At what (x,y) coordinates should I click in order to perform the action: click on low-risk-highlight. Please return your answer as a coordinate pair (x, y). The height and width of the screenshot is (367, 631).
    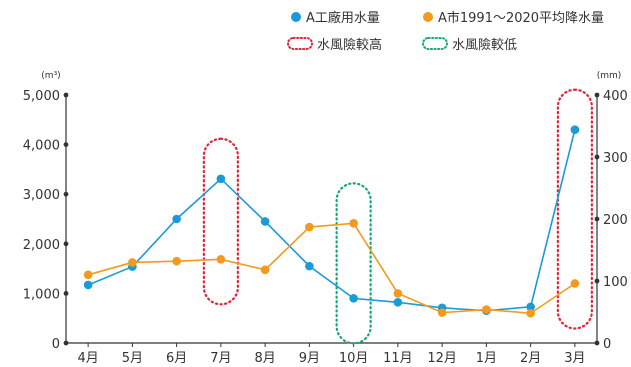
    Looking at the image, I should click on (353, 263).